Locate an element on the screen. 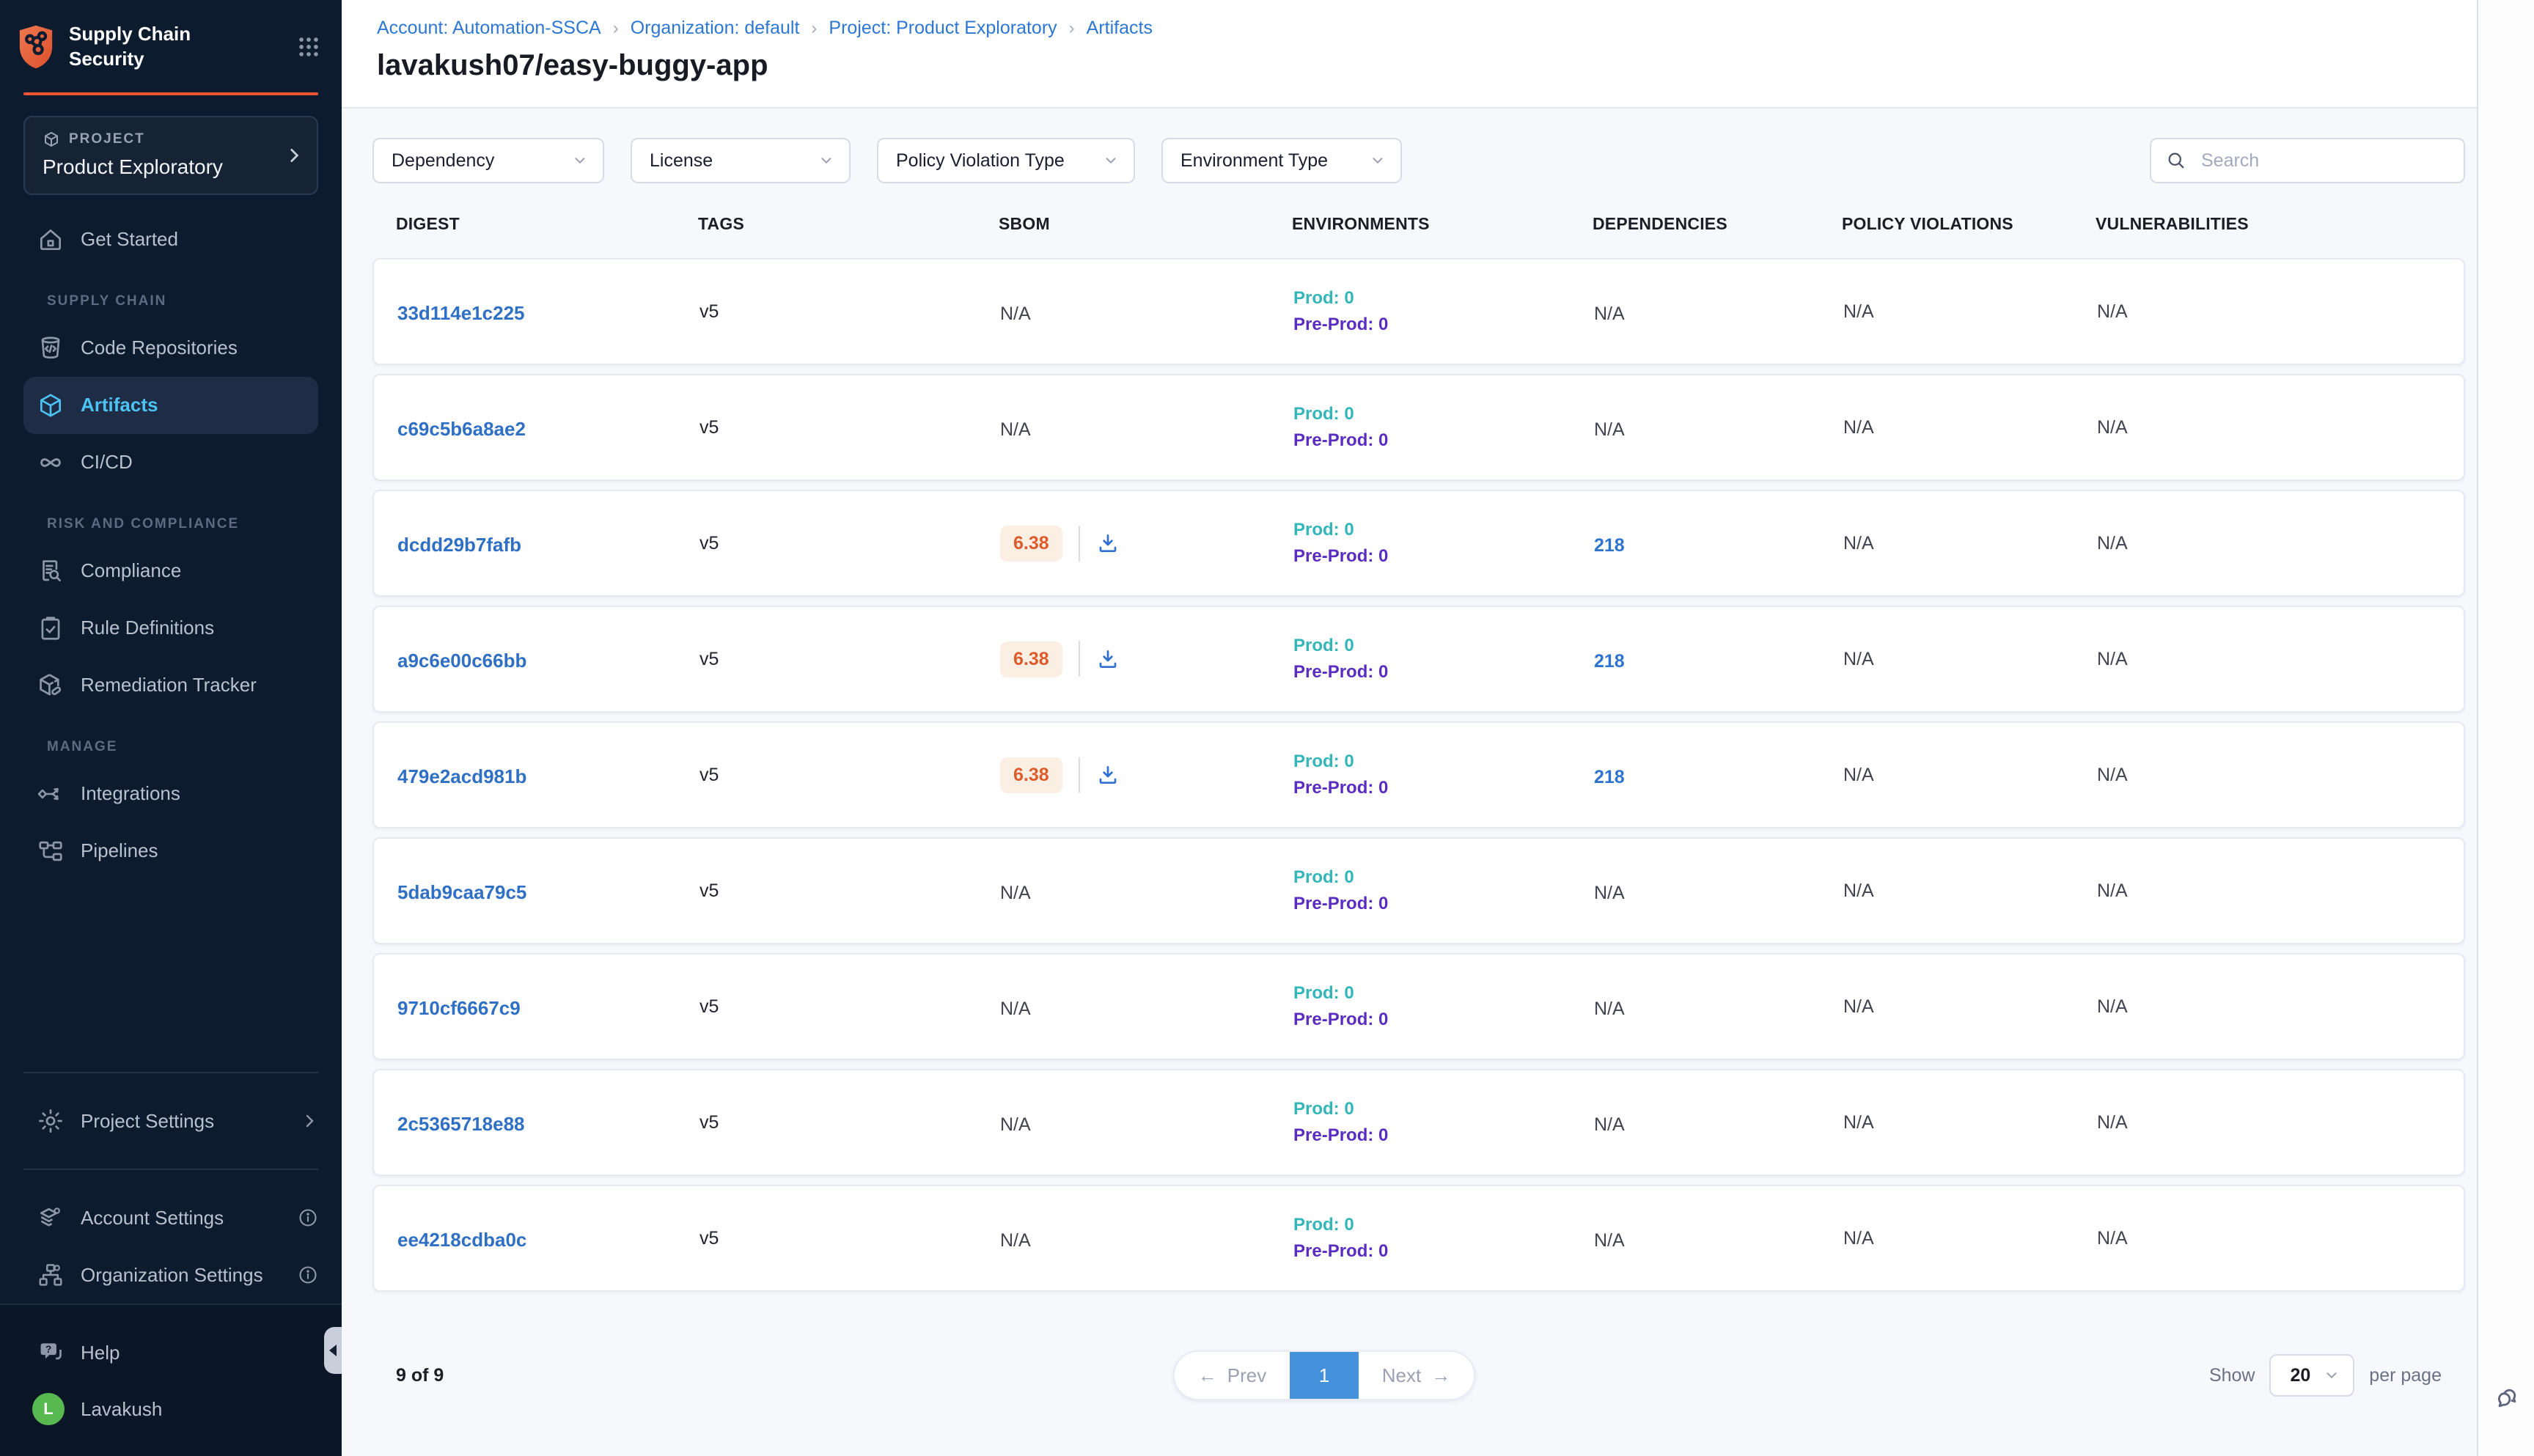 The image size is (2534, 1456). digest-link: 5dab9caa79c5 is located at coordinates (462, 891).